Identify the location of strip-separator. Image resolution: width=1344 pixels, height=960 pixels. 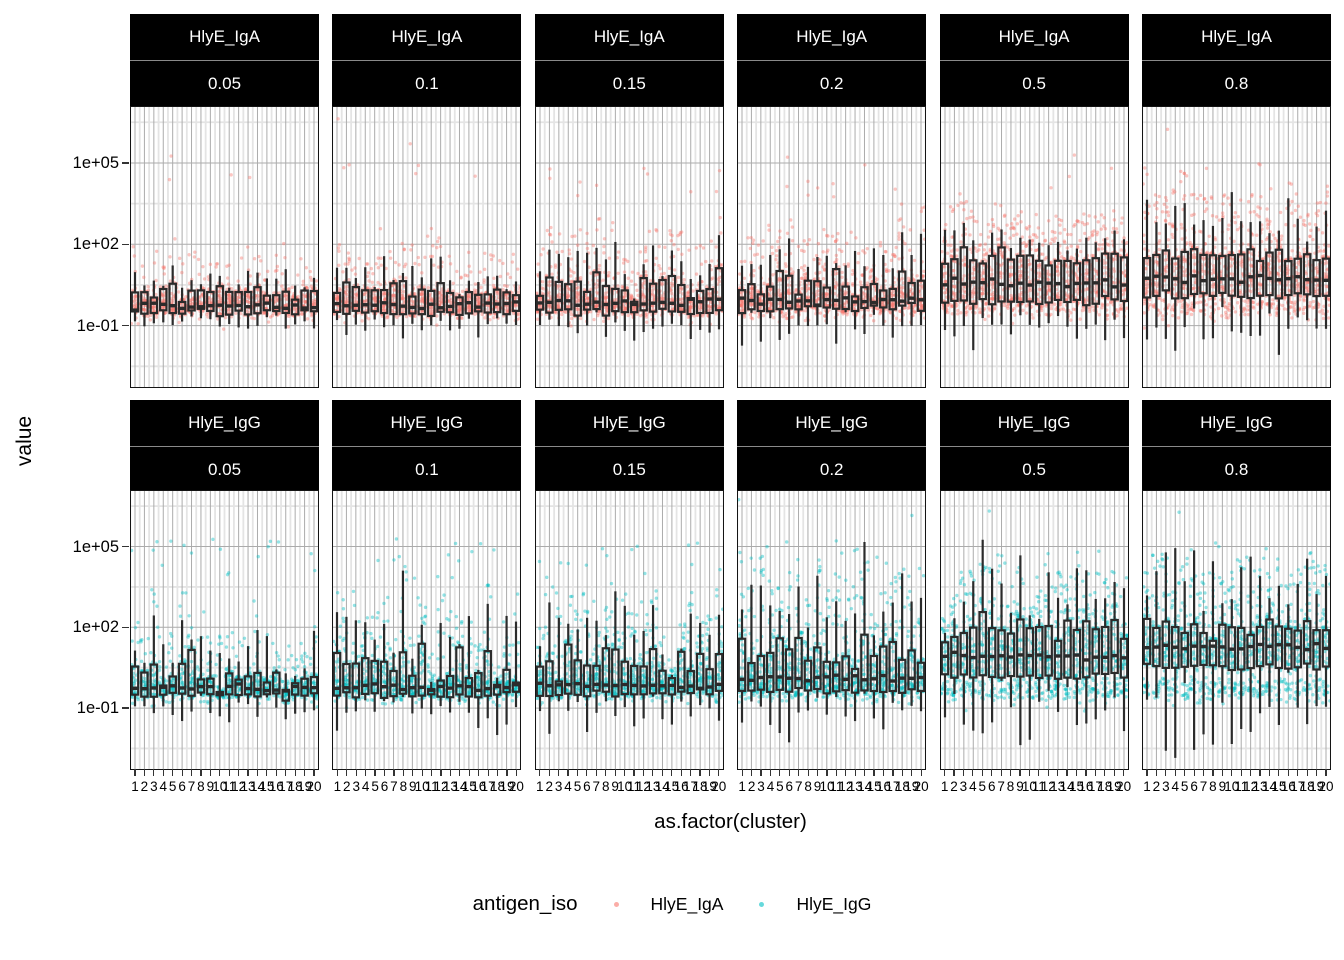
(1236, 446).